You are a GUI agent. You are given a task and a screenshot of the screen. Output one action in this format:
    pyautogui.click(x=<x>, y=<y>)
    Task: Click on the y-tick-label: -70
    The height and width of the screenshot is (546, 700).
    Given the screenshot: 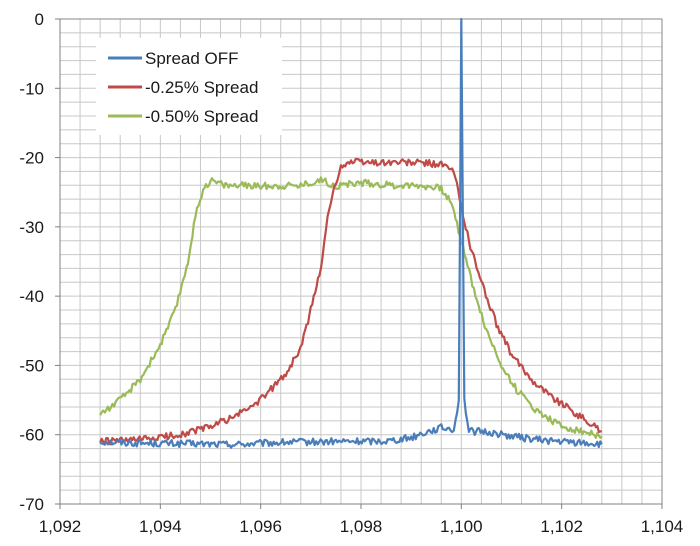 What is the action you would take?
    pyautogui.click(x=31, y=504)
    